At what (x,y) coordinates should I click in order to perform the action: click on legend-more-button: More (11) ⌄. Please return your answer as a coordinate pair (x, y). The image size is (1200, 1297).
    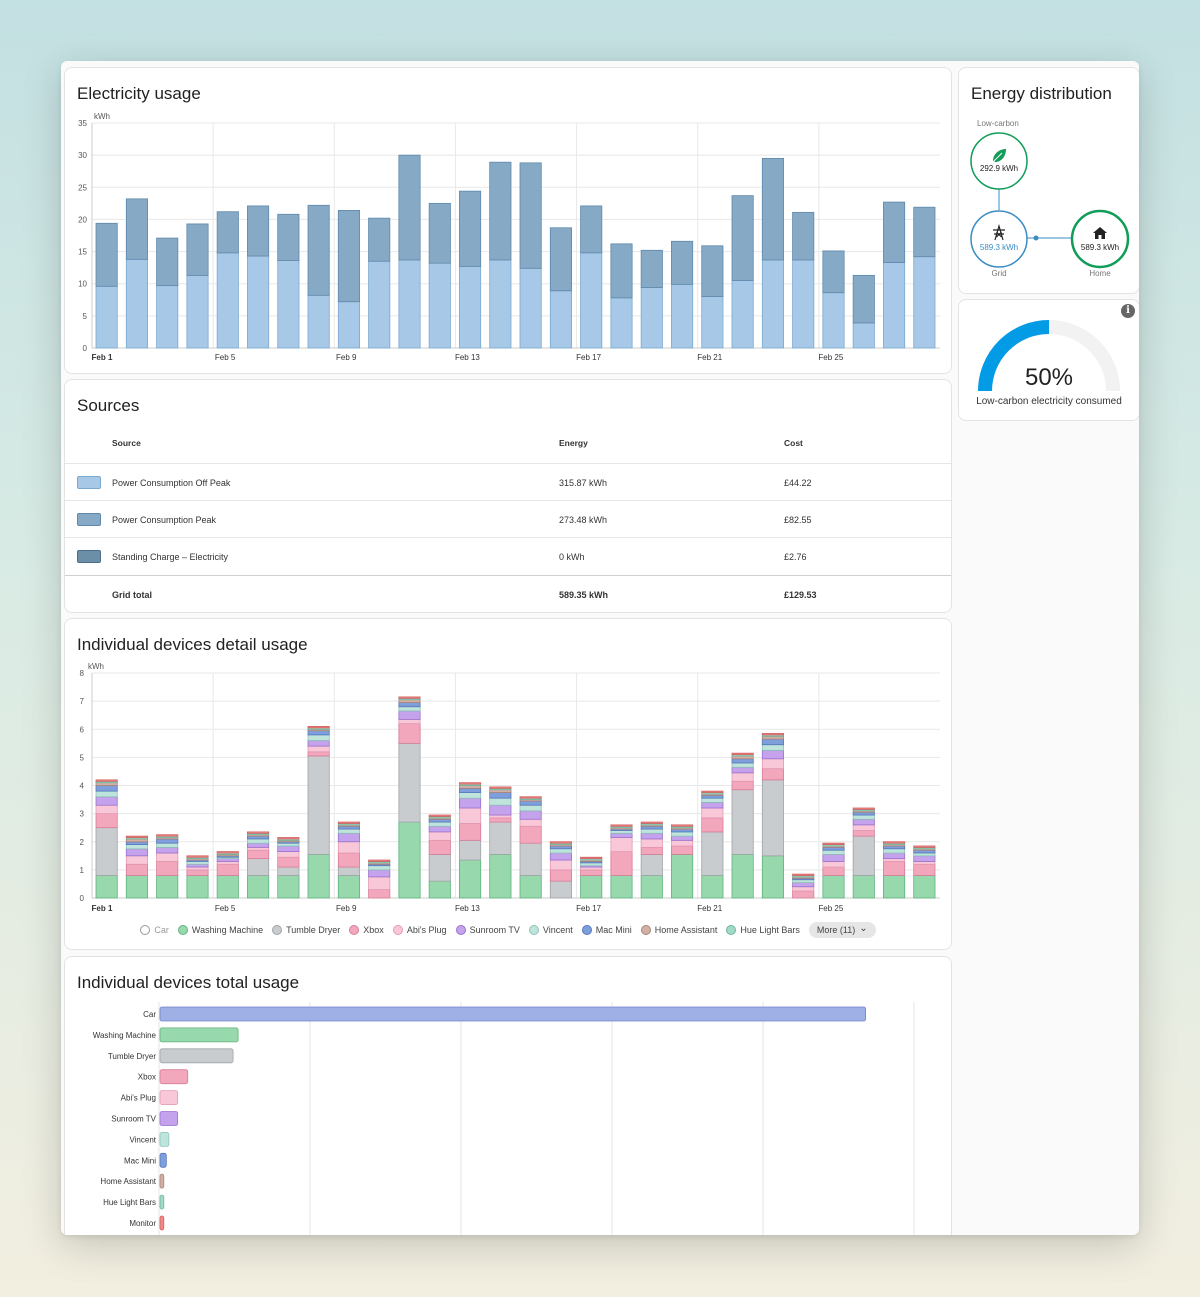
    Looking at the image, I should click on (842, 930).